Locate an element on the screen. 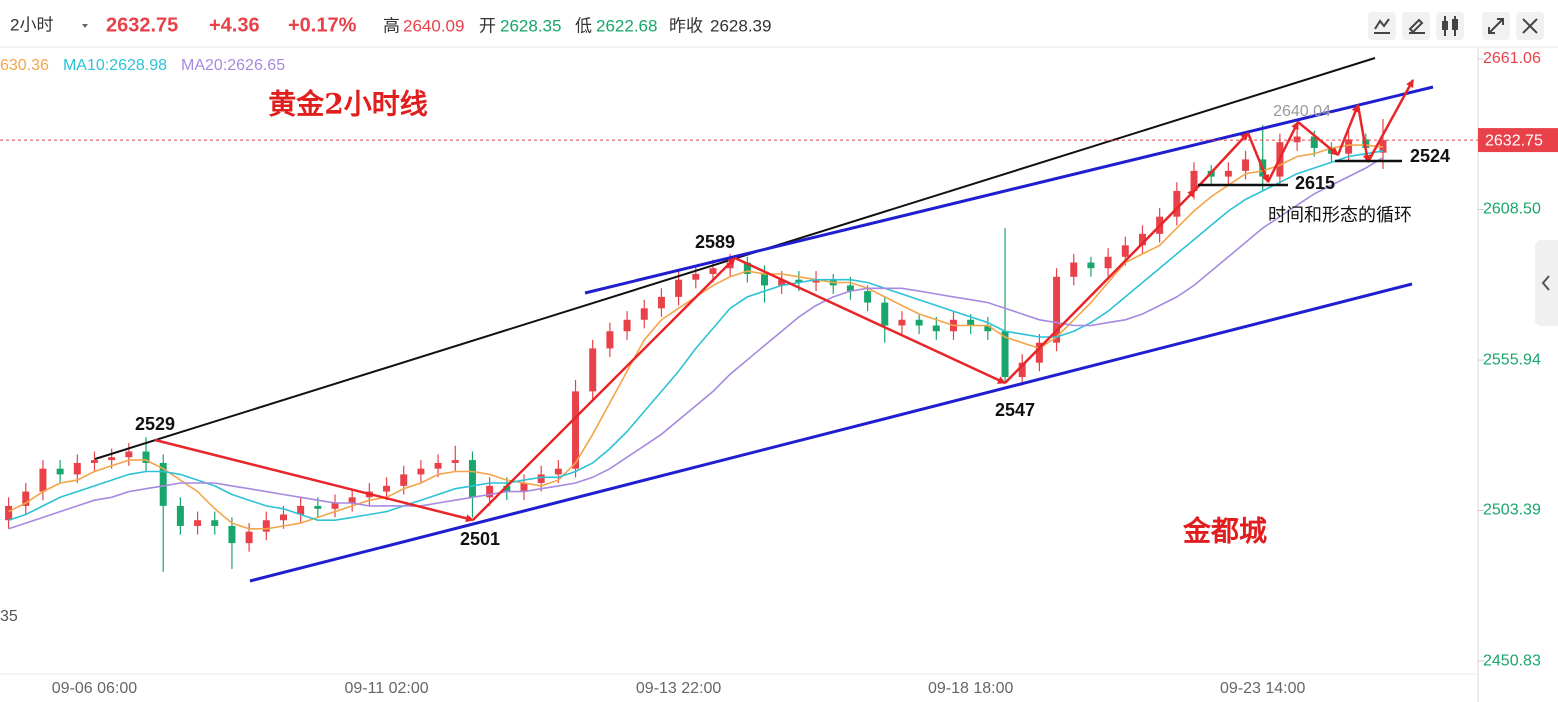  level-label: 2529 is located at coordinates (155, 424).